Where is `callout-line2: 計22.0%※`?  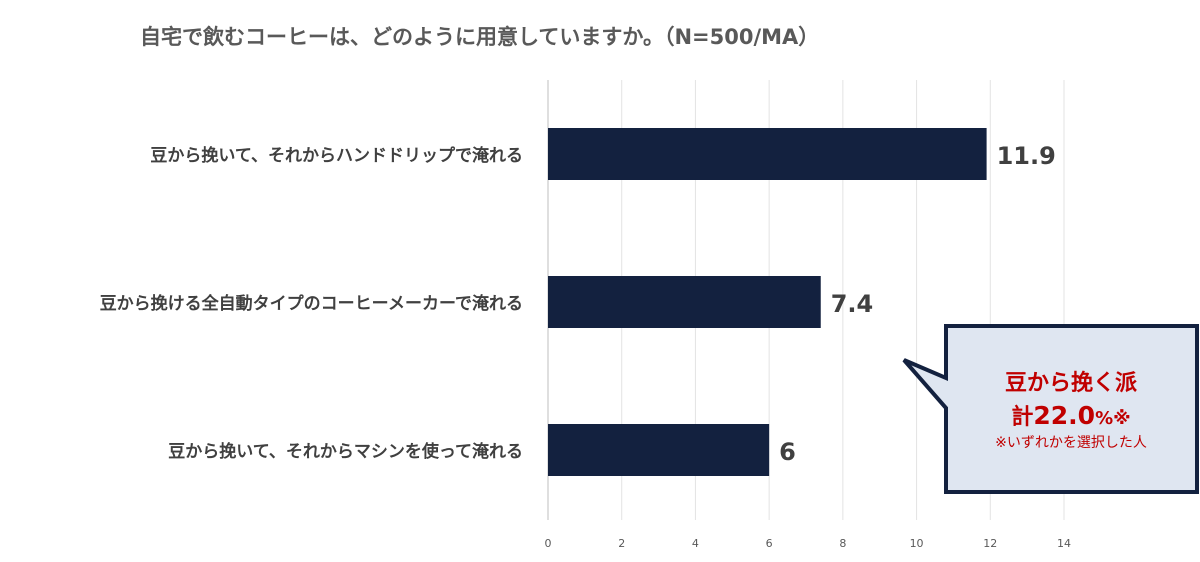 callout-line2: 計22.0%※ is located at coordinates (1070, 415).